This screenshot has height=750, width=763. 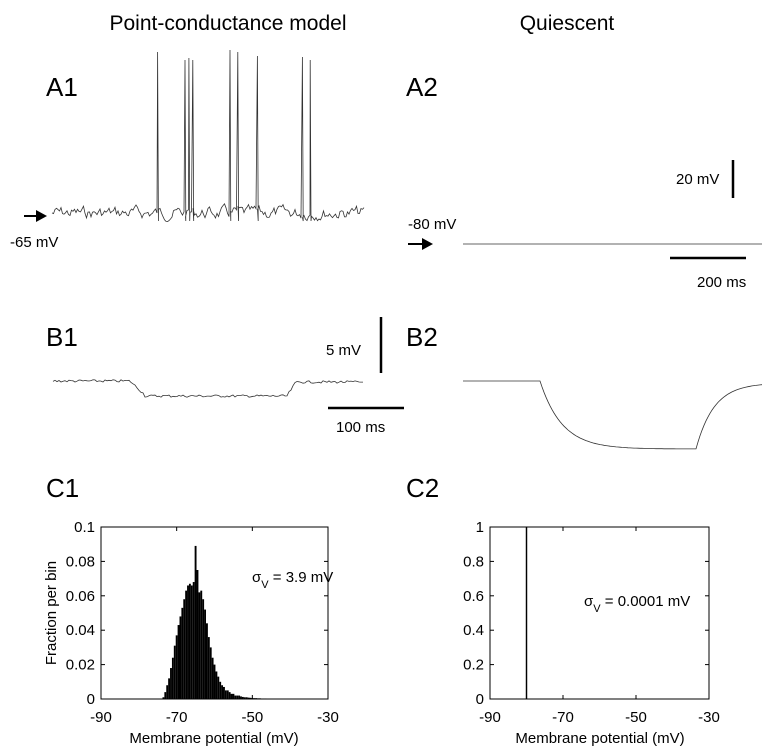 I want to click on c1-y-axis-label: Fraction per bin, so click(x=51, y=613).